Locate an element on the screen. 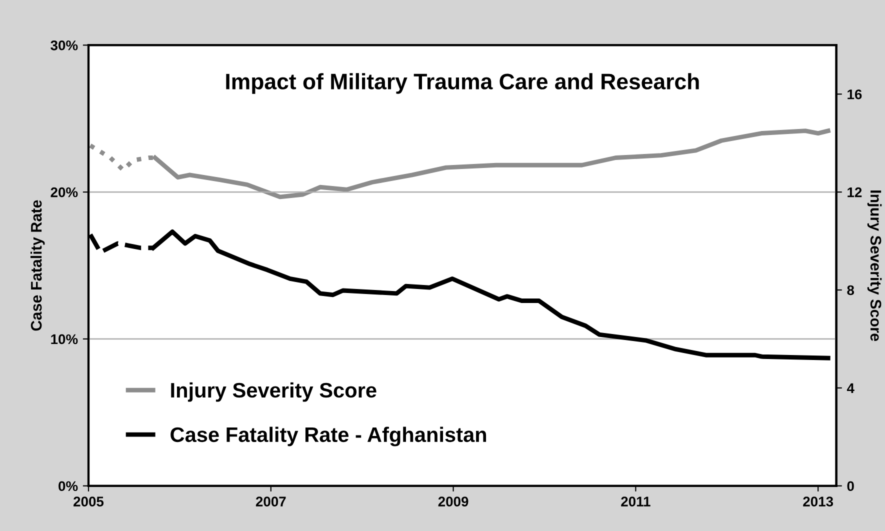  x-tick-label: 2009 is located at coordinates (453, 501).